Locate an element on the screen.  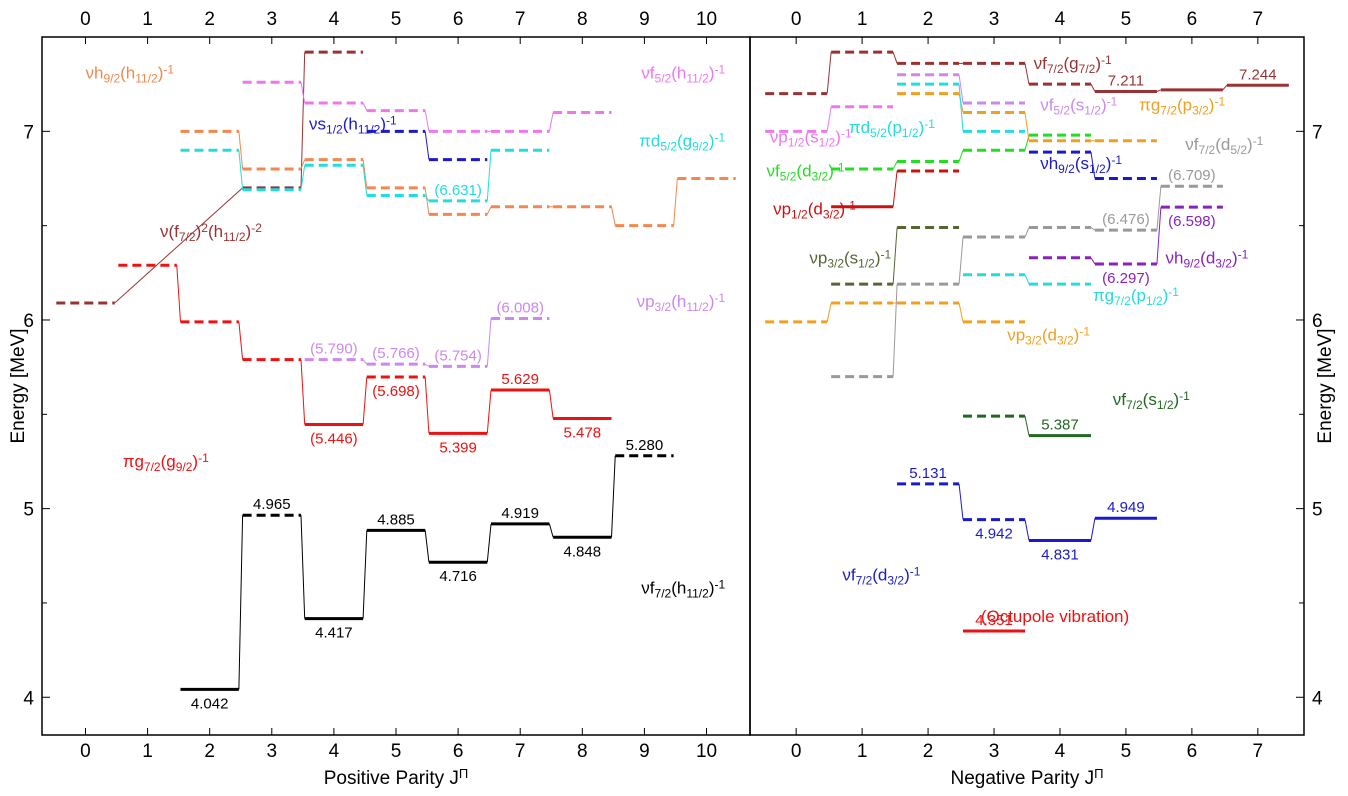
x-tick-label-top: 1 is located at coordinates (147, 19).